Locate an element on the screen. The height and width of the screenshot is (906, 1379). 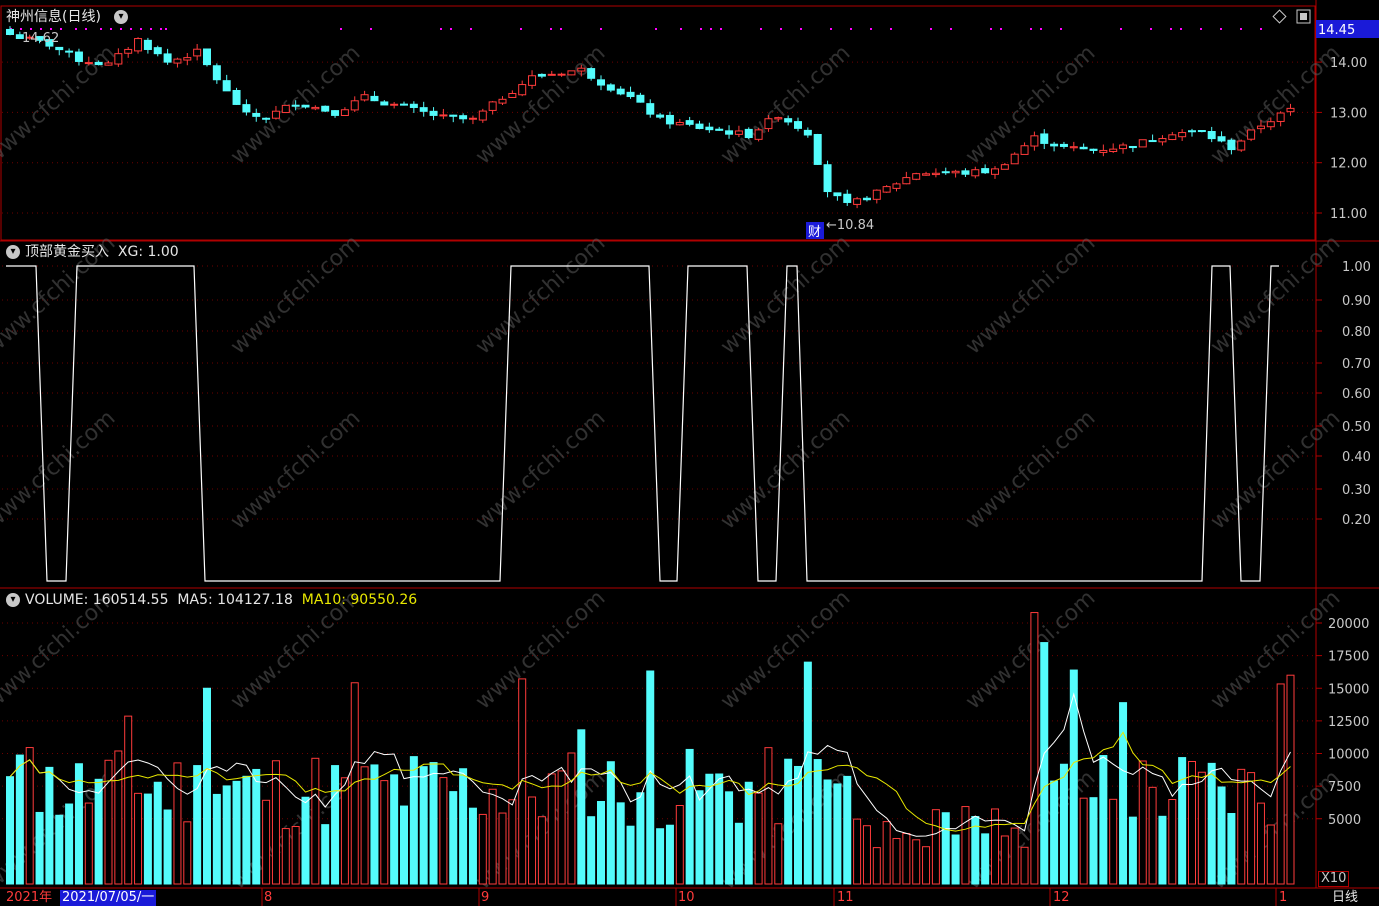
ma5-line is located at coordinates (650, 764).